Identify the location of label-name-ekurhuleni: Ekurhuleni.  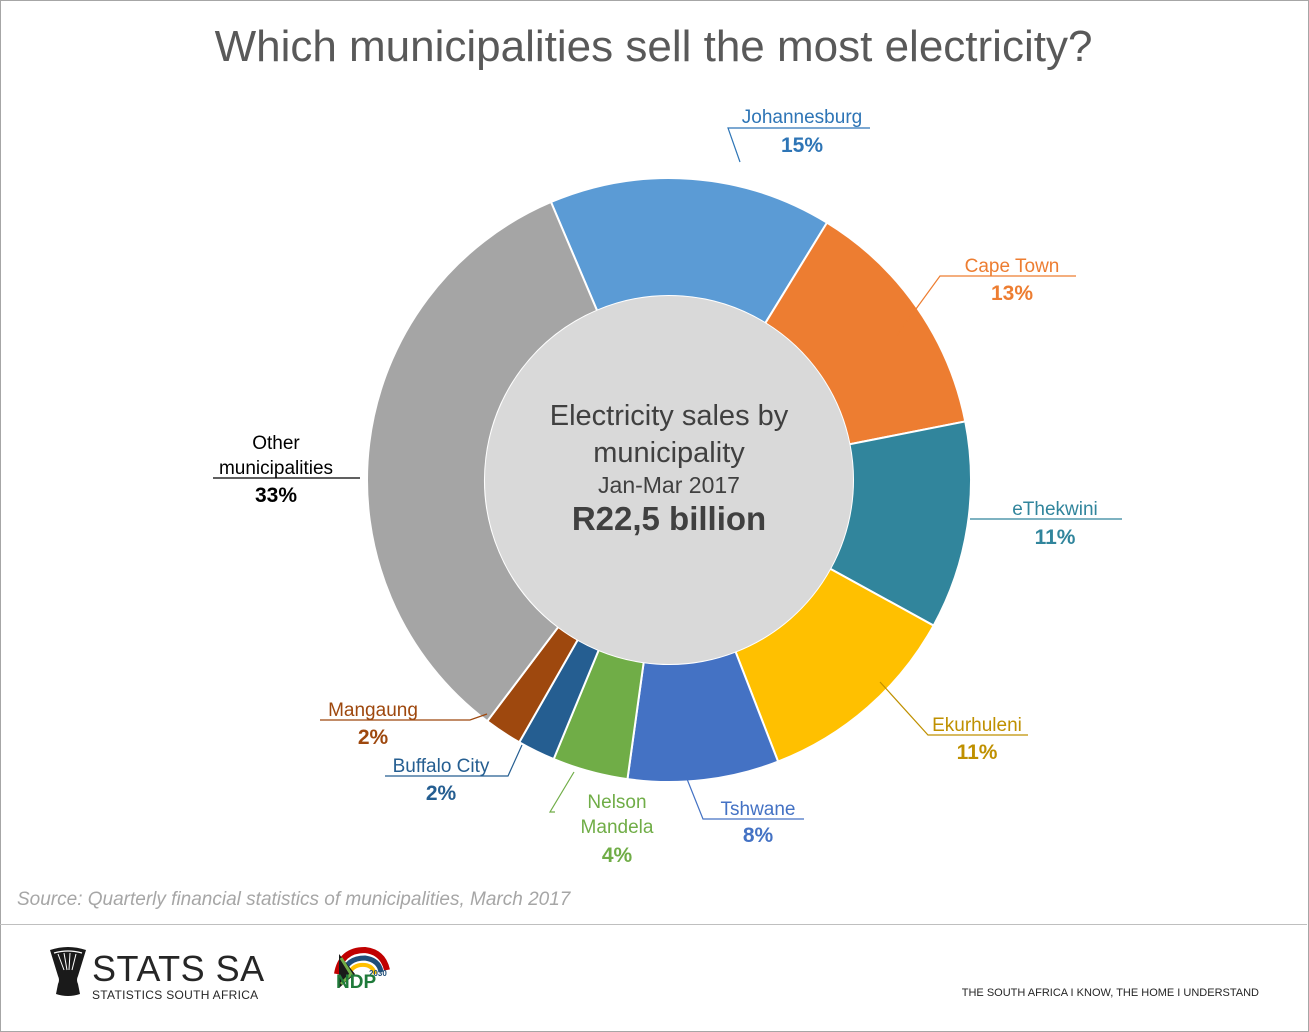
(977, 725).